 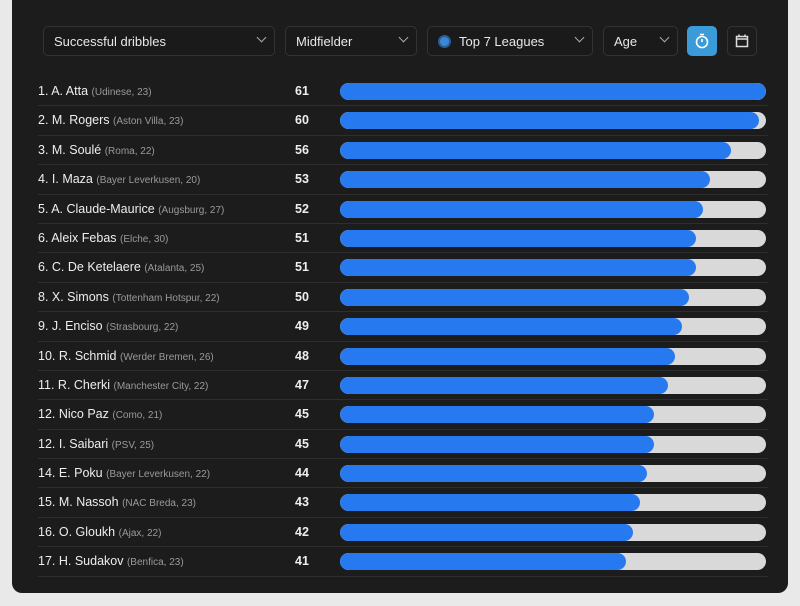 I want to click on player-row: 14. E. Poku (Bayer Leverkusen, 22) 44, so click(x=403, y=474).